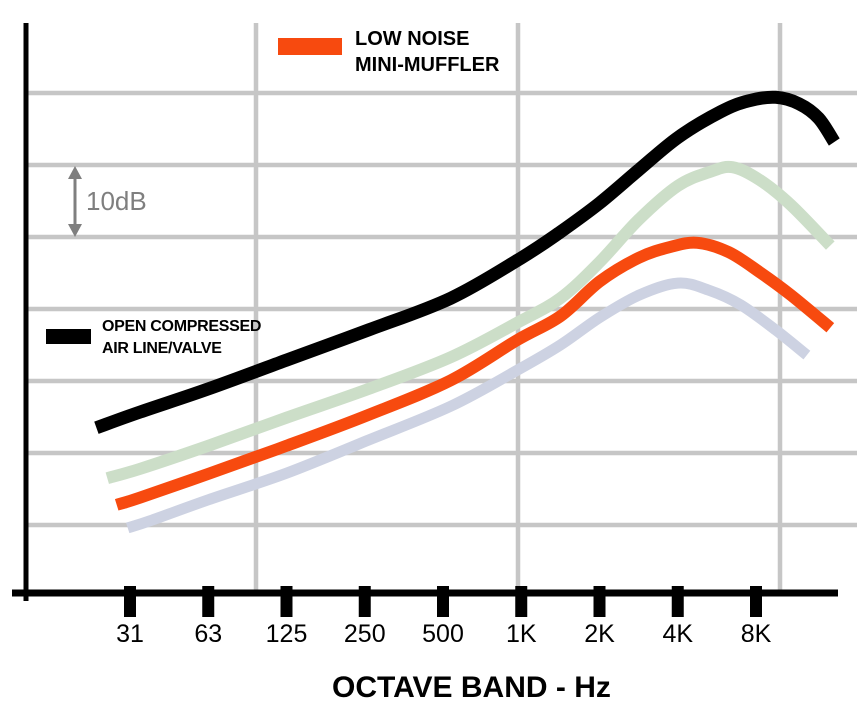 The width and height of the screenshot is (860, 720). What do you see at coordinates (471, 687) in the screenshot?
I see `x-axis-title: OCTAVE BAND - Hz` at bounding box center [471, 687].